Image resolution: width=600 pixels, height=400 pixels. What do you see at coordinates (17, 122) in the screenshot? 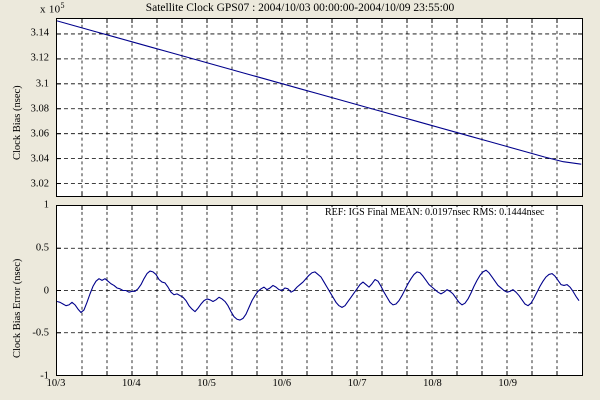
I see `clock-bias-y-axis-title: Clock Bias (nsec)` at bounding box center [17, 122].